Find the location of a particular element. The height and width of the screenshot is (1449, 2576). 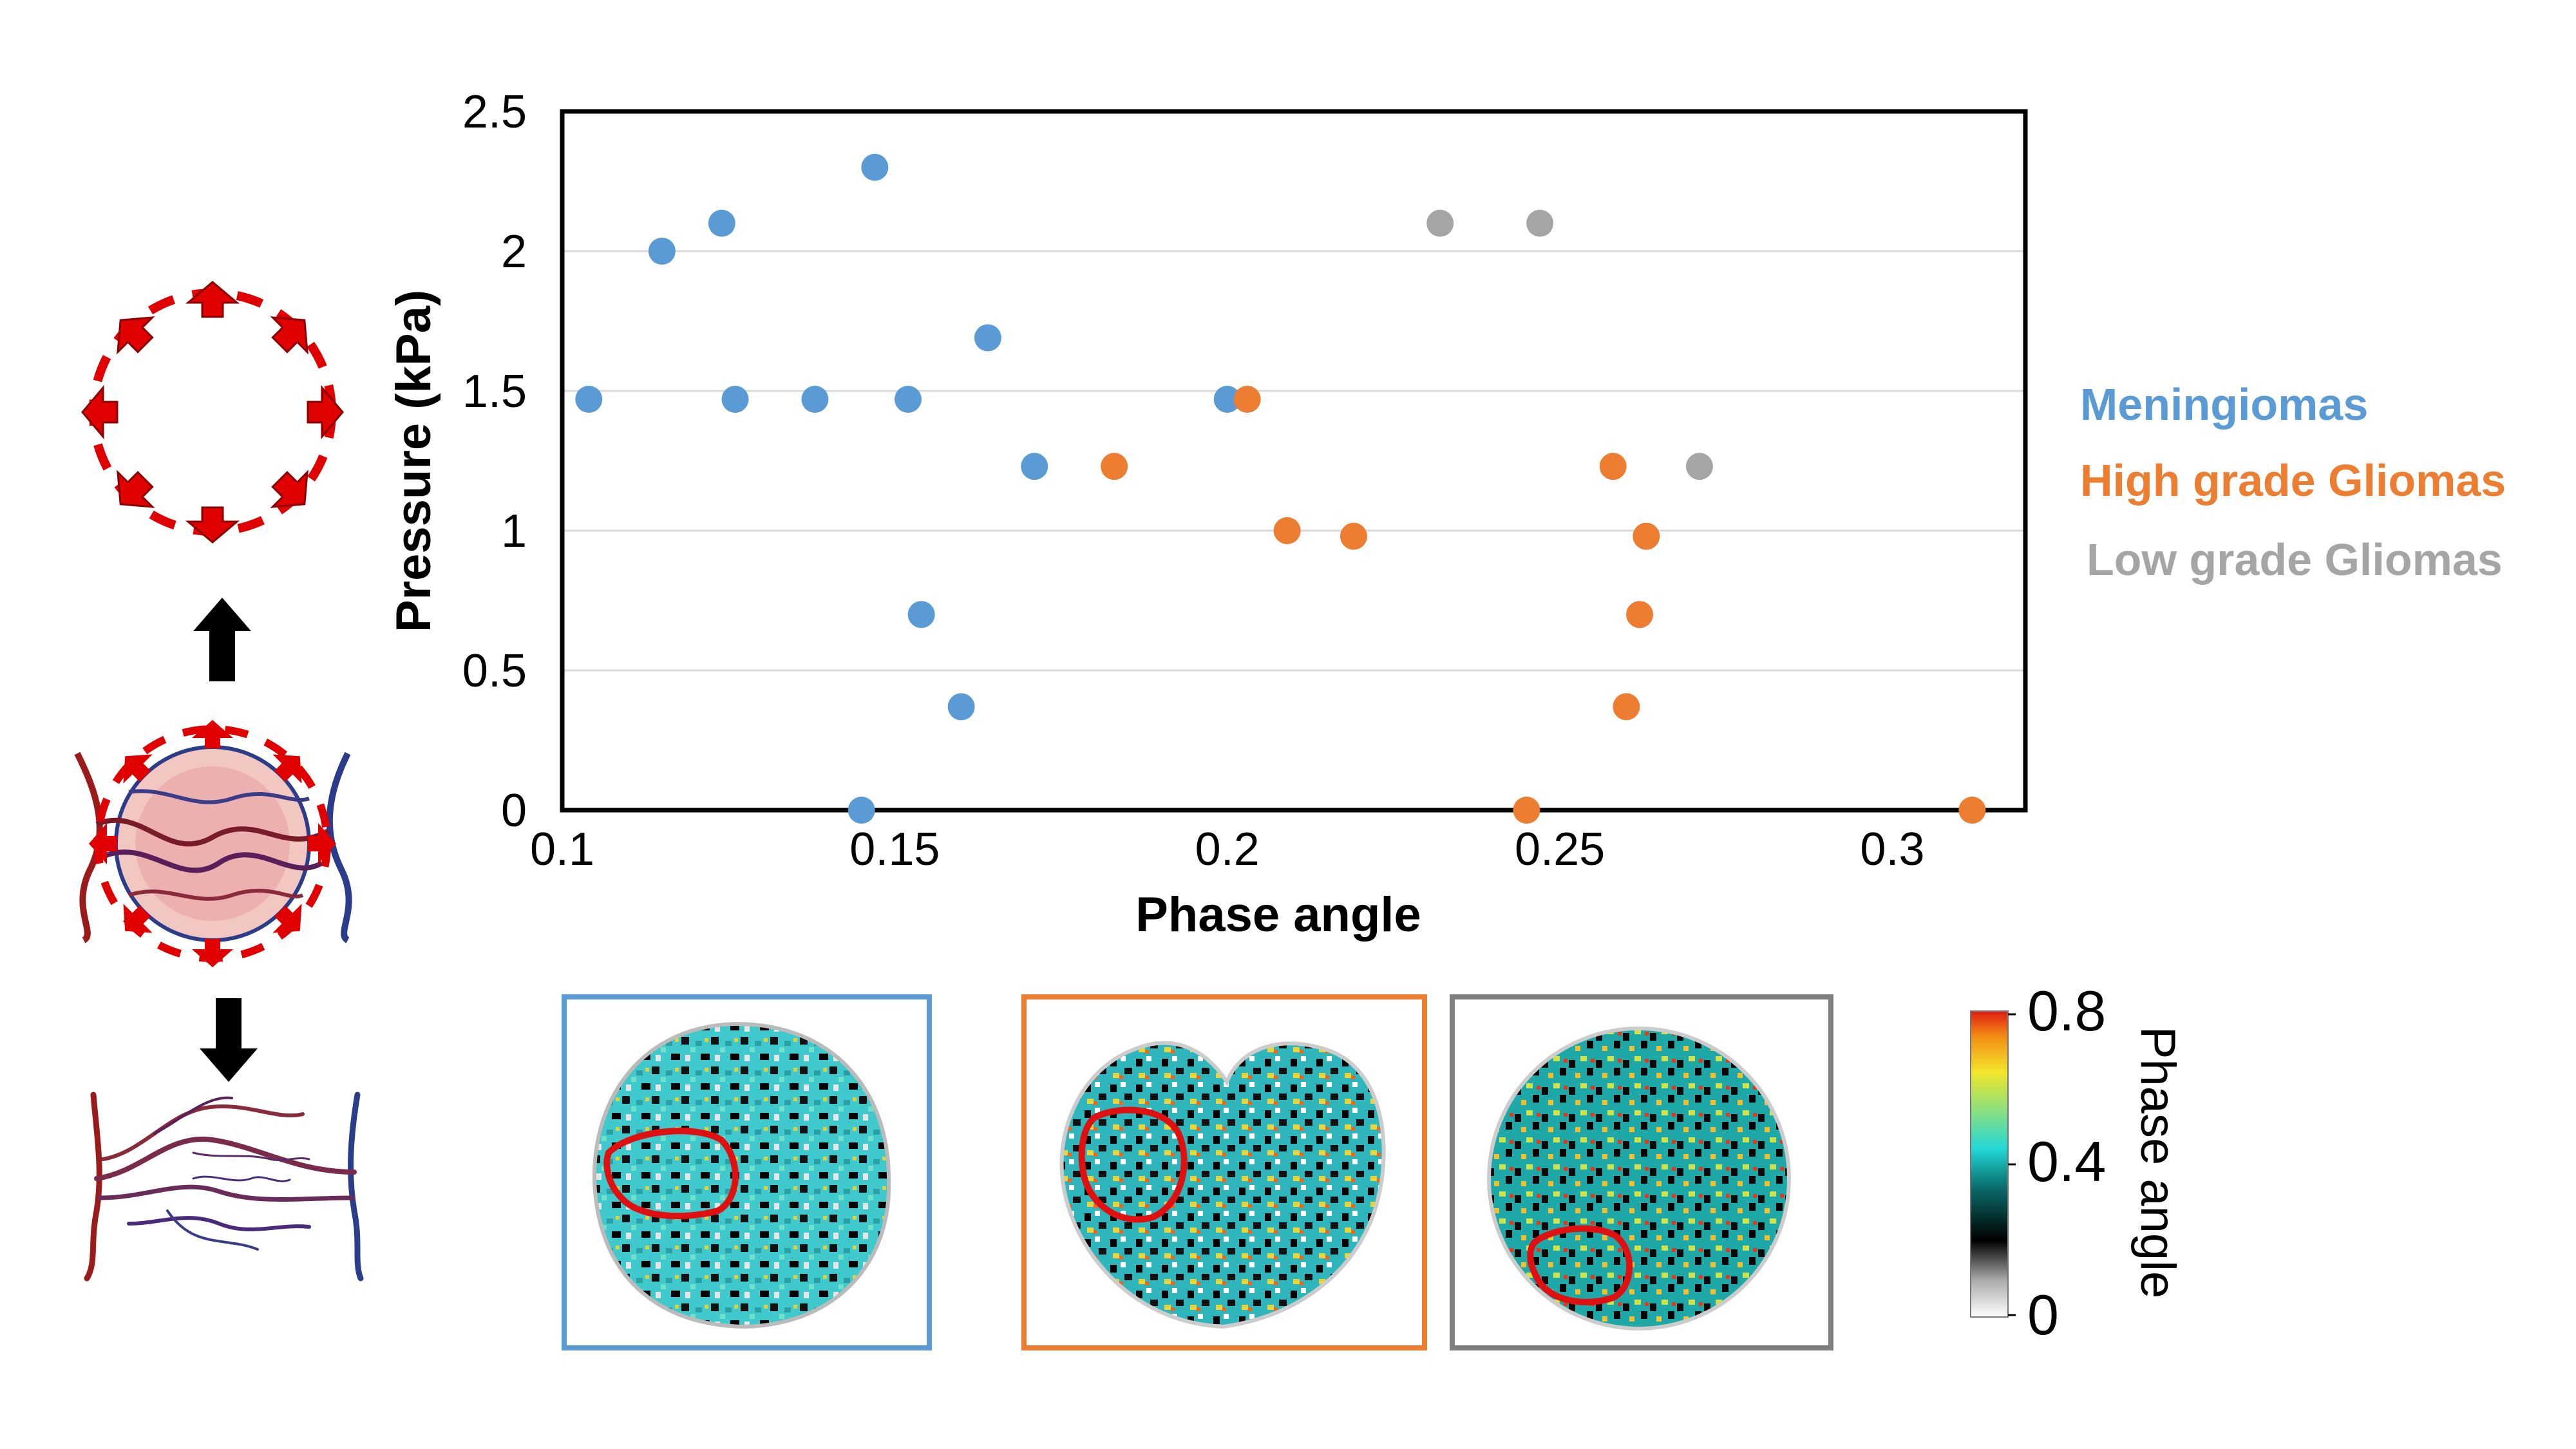

x-axis-label: Phase angle is located at coordinates (1278, 914).